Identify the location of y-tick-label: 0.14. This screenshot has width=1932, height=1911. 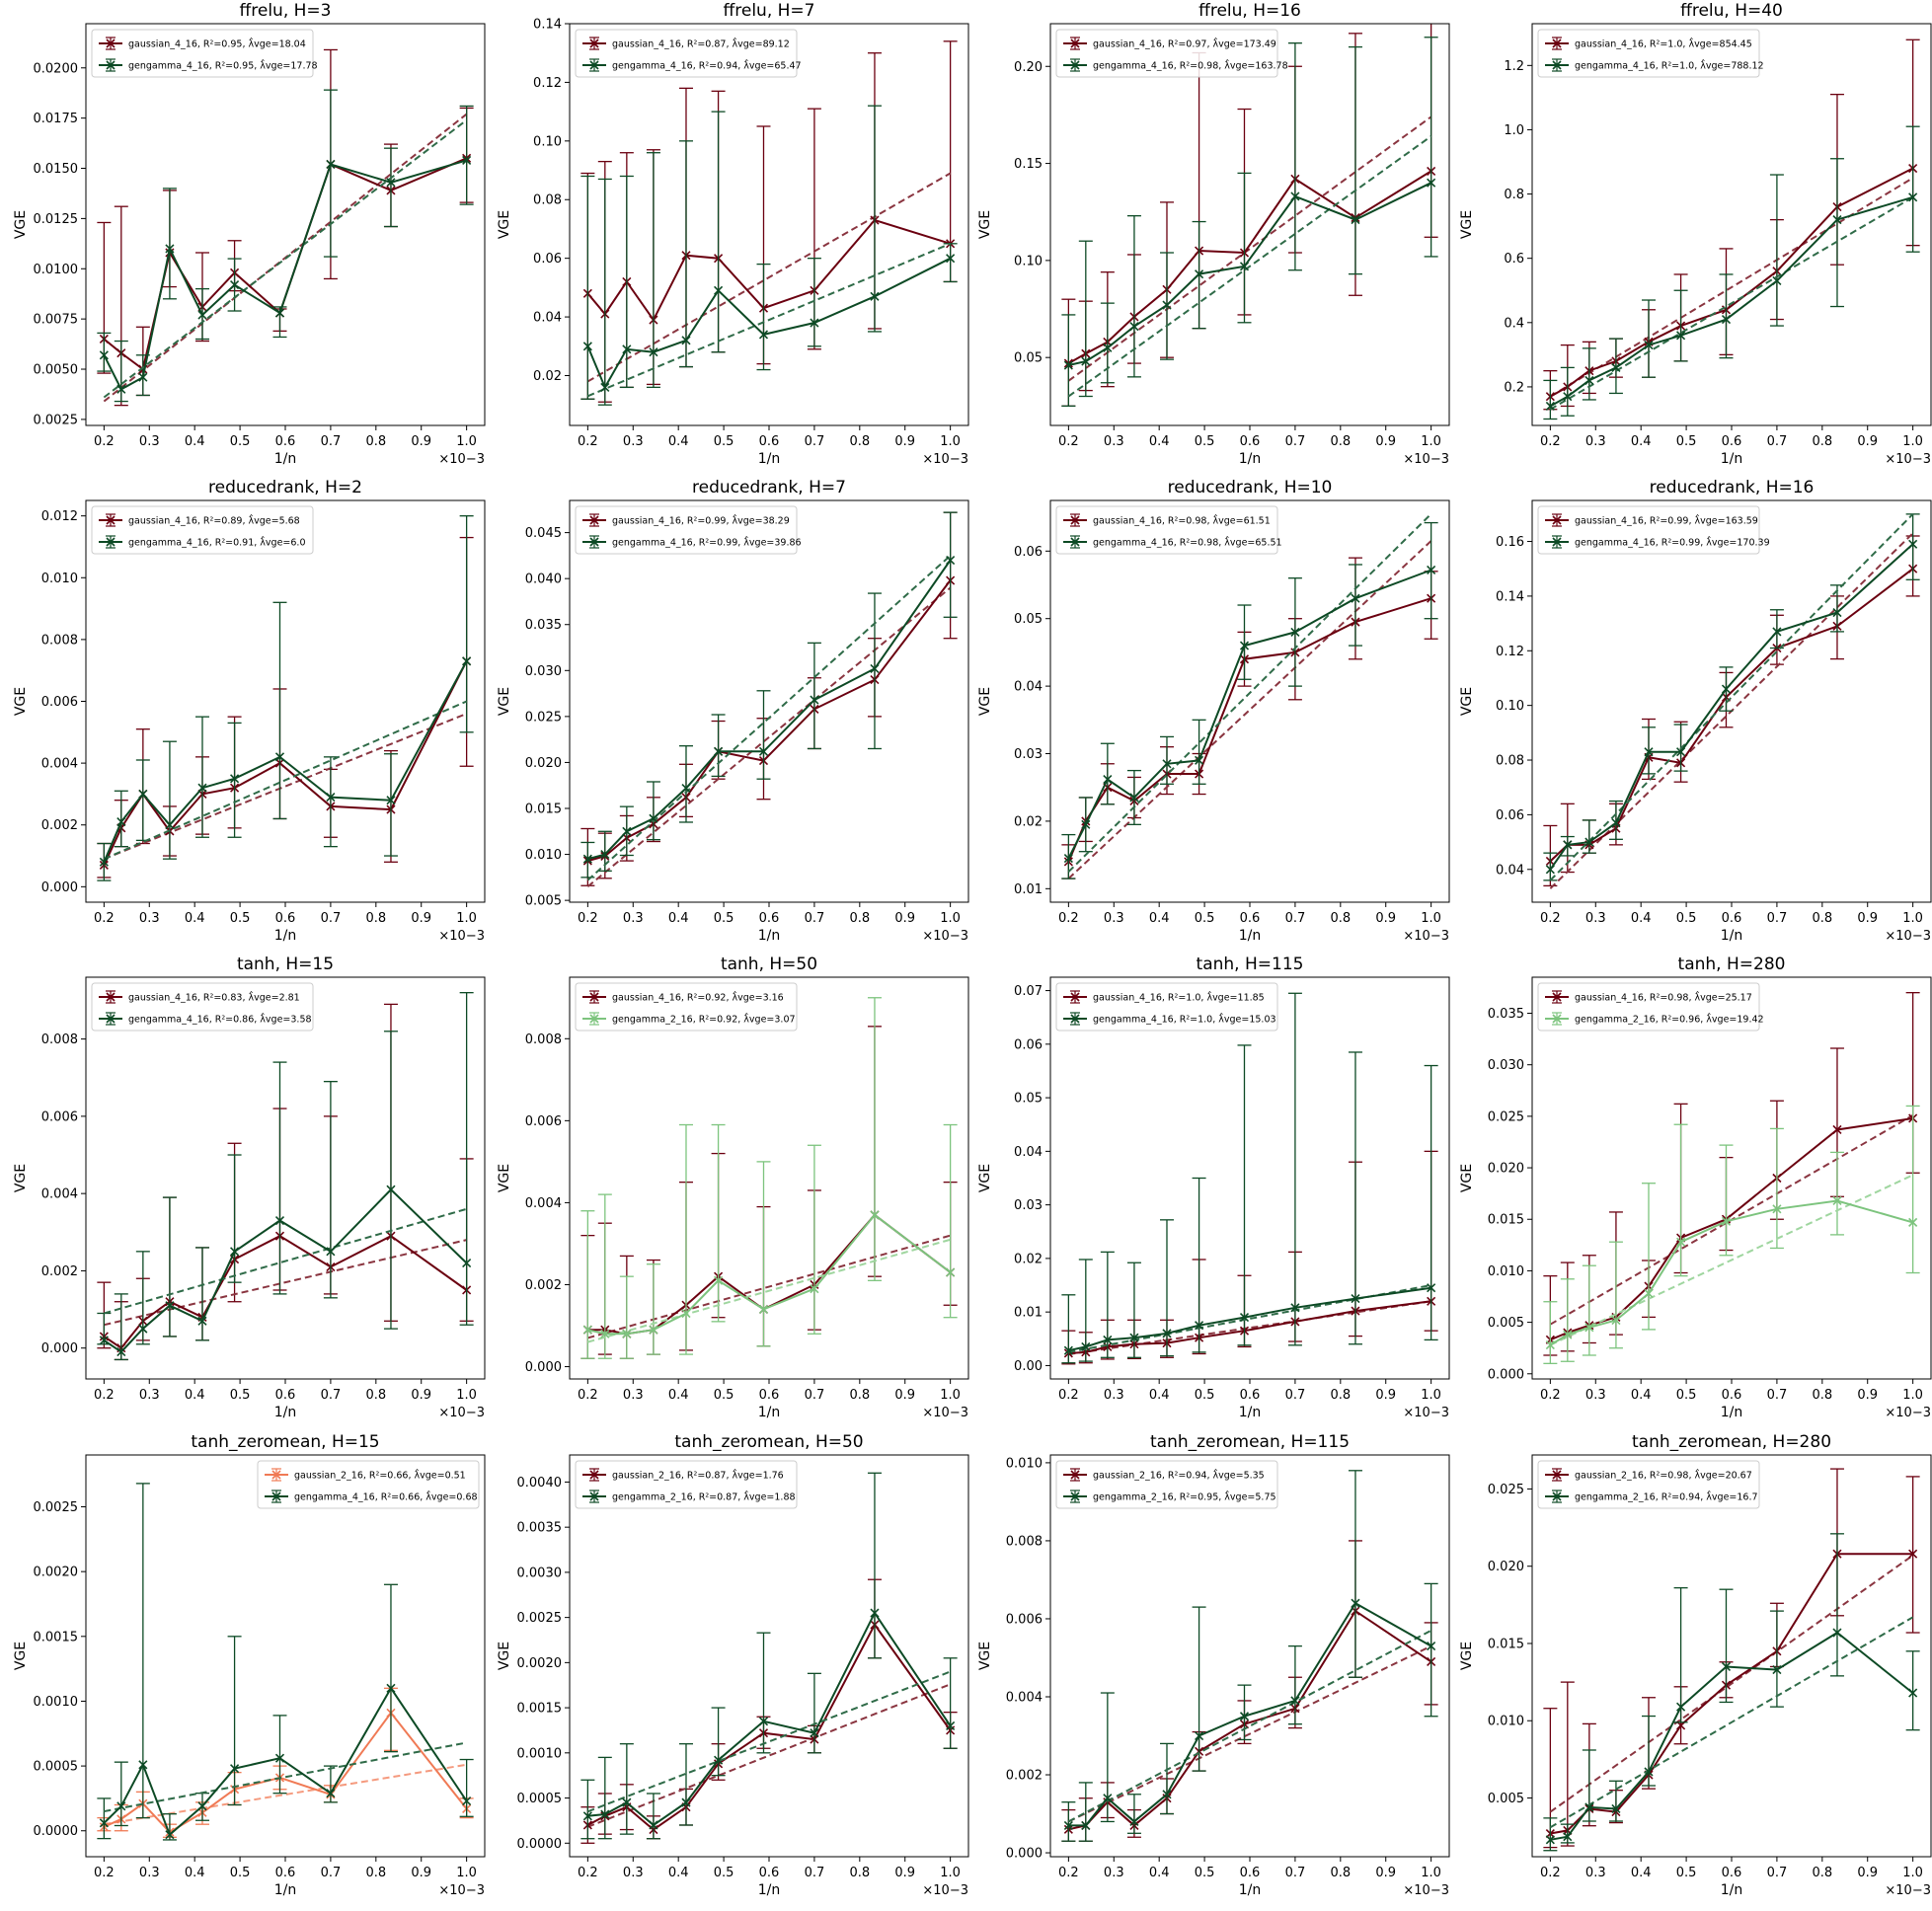
(547, 25).